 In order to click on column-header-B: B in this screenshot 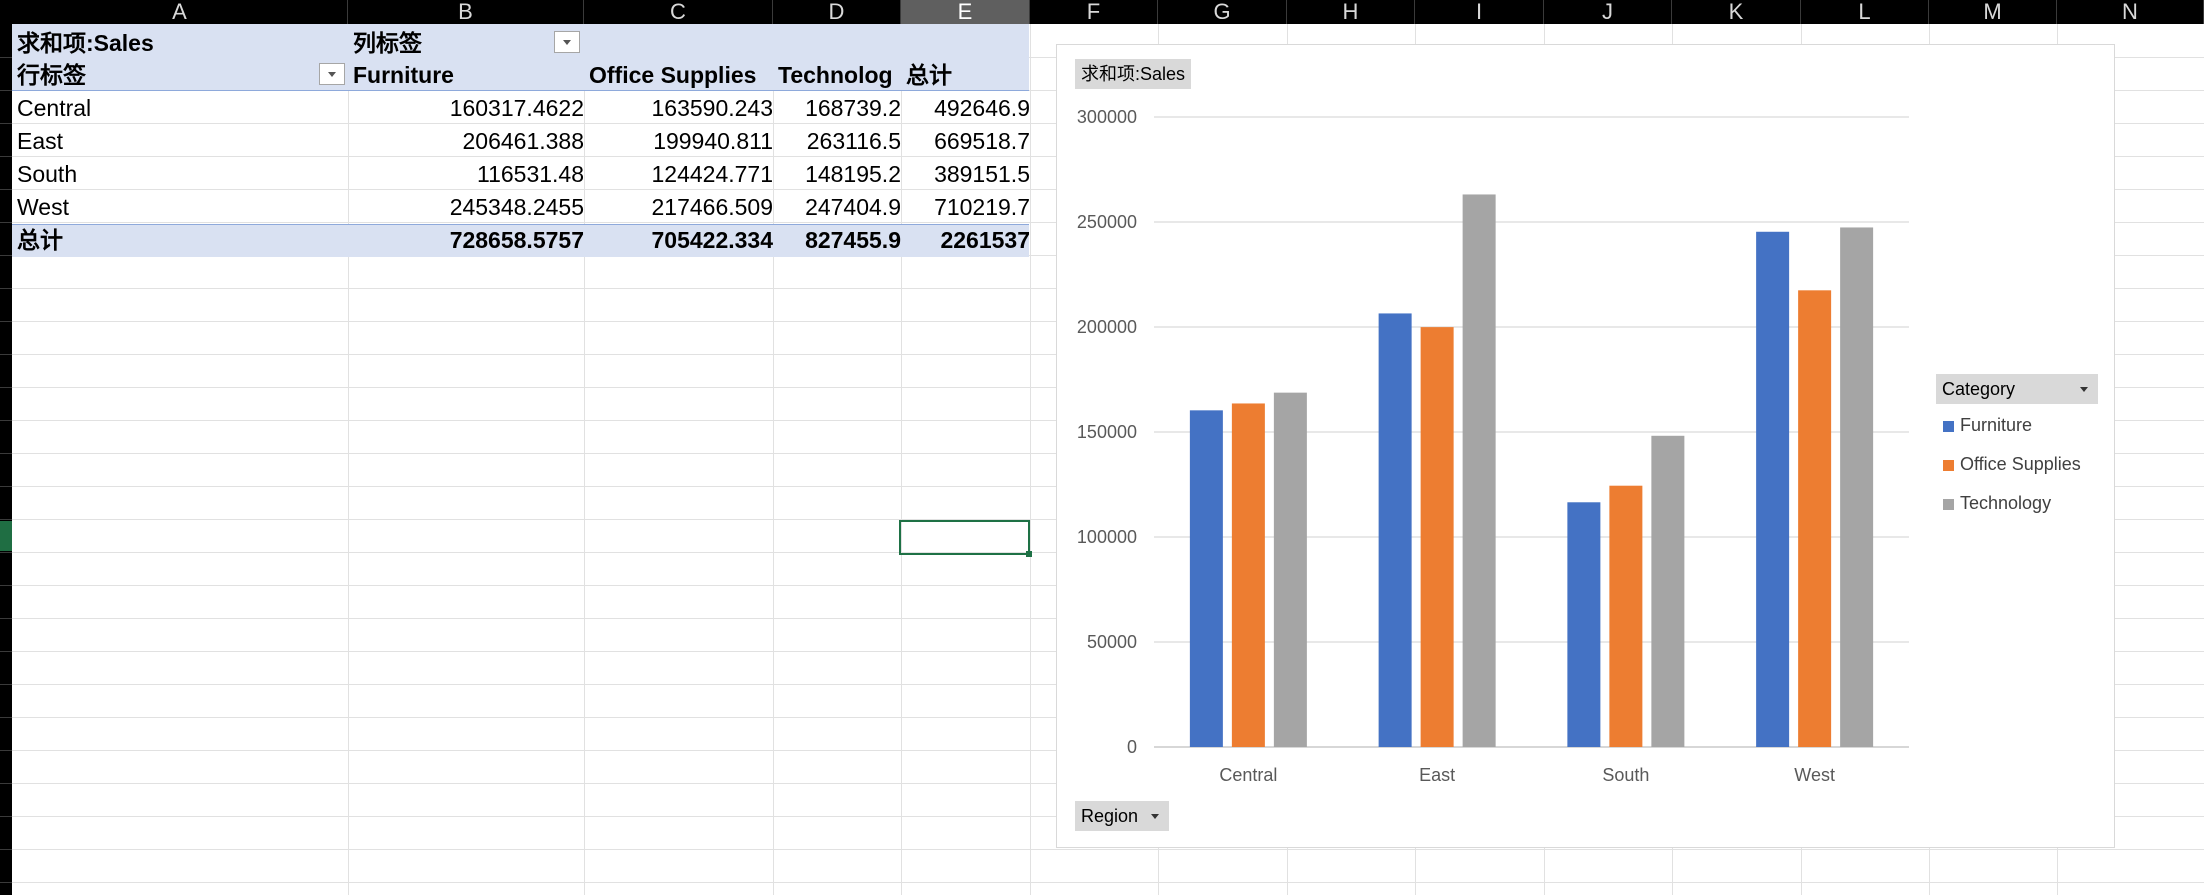, I will do `click(466, 12)`.